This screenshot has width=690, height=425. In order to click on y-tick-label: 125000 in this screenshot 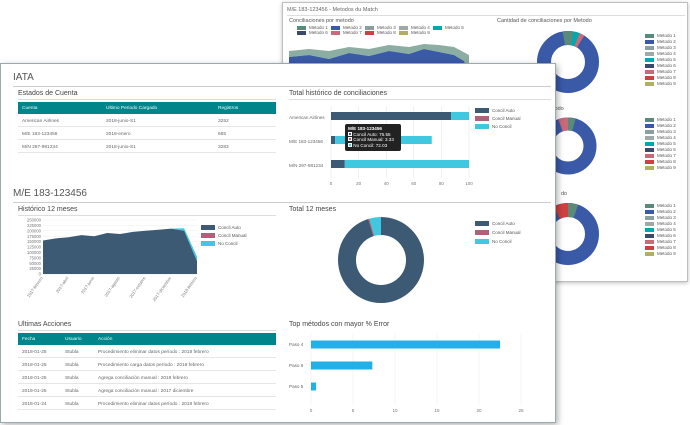, I will do `click(34, 247)`.